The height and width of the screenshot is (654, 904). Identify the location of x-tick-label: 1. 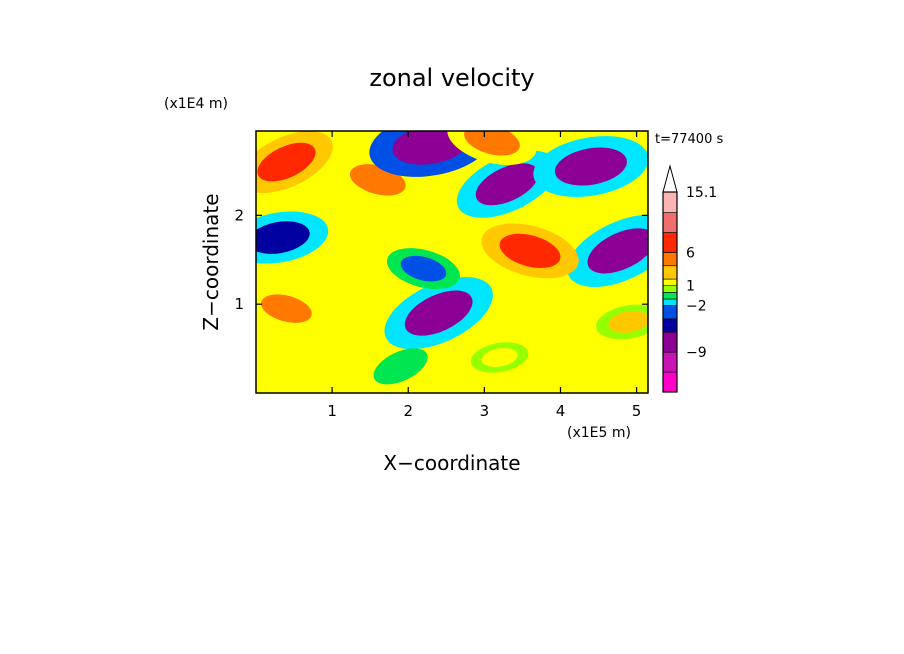
(332, 411).